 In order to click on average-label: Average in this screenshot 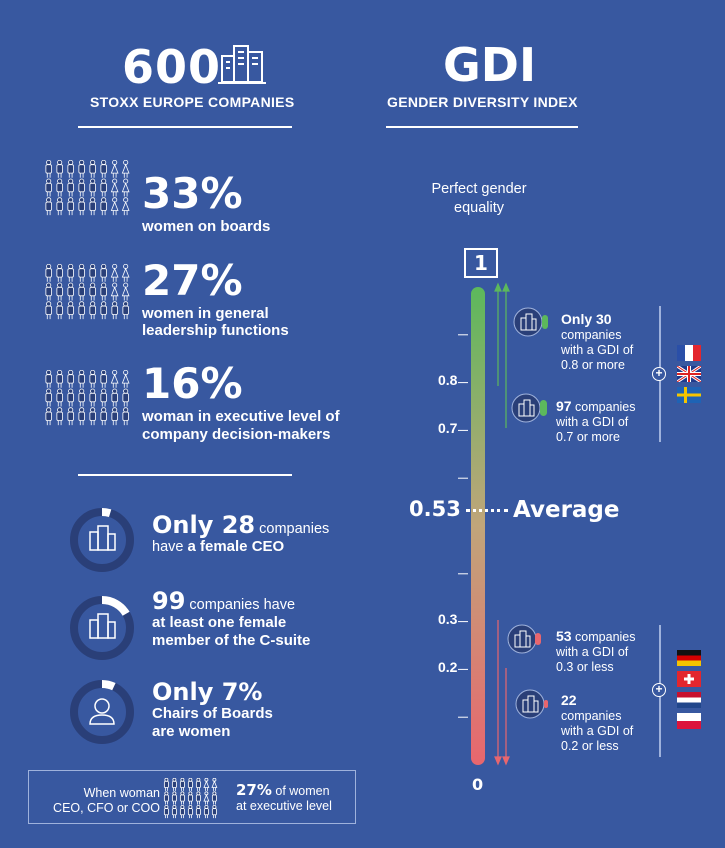, I will do `click(566, 510)`.